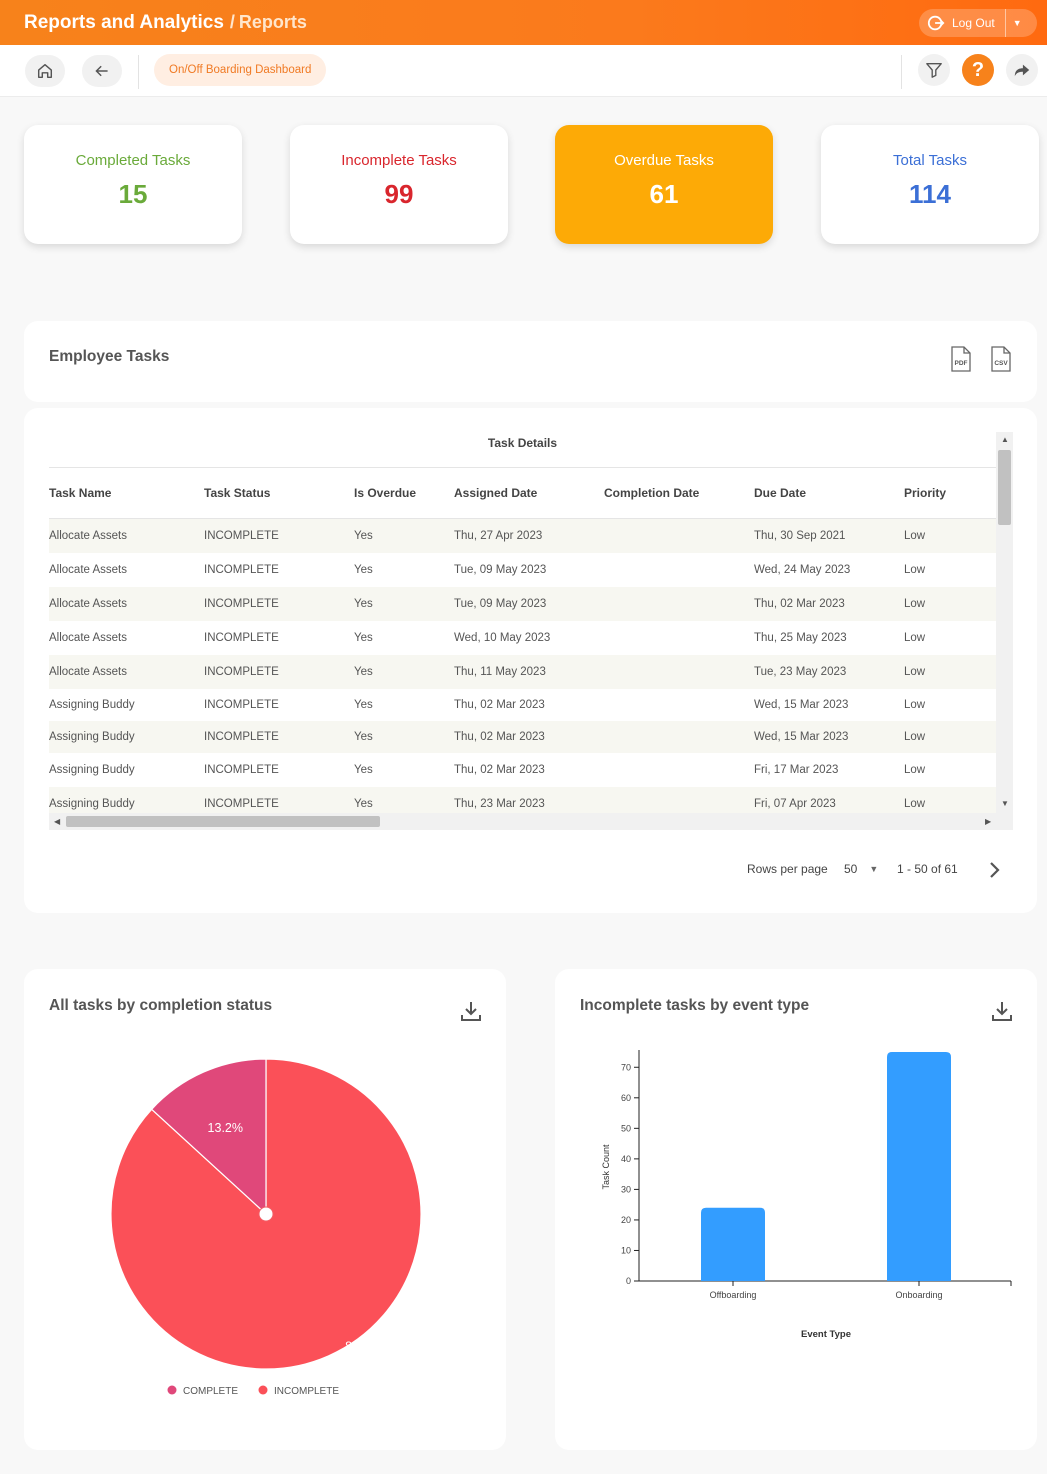 This screenshot has width=1047, height=1474. What do you see at coordinates (626, 1220) in the screenshot?
I see `y-tick-label: 20` at bounding box center [626, 1220].